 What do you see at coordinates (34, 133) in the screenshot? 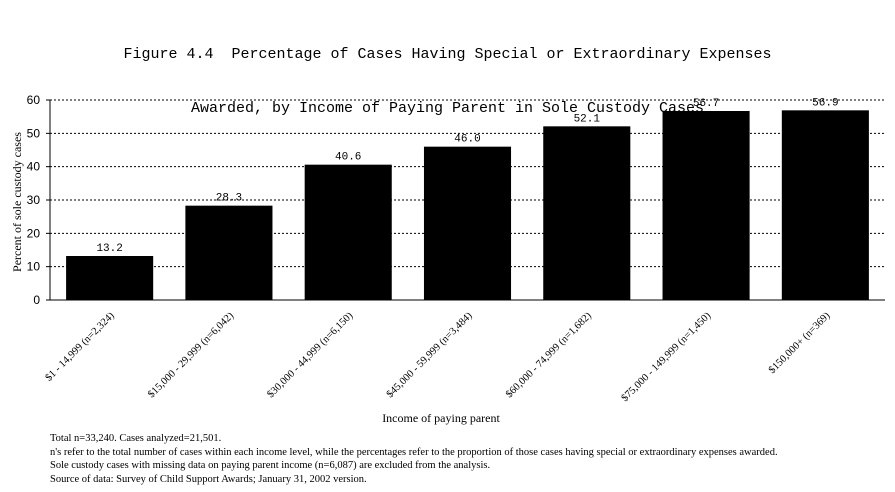
I see `y-tick-label: 50` at bounding box center [34, 133].